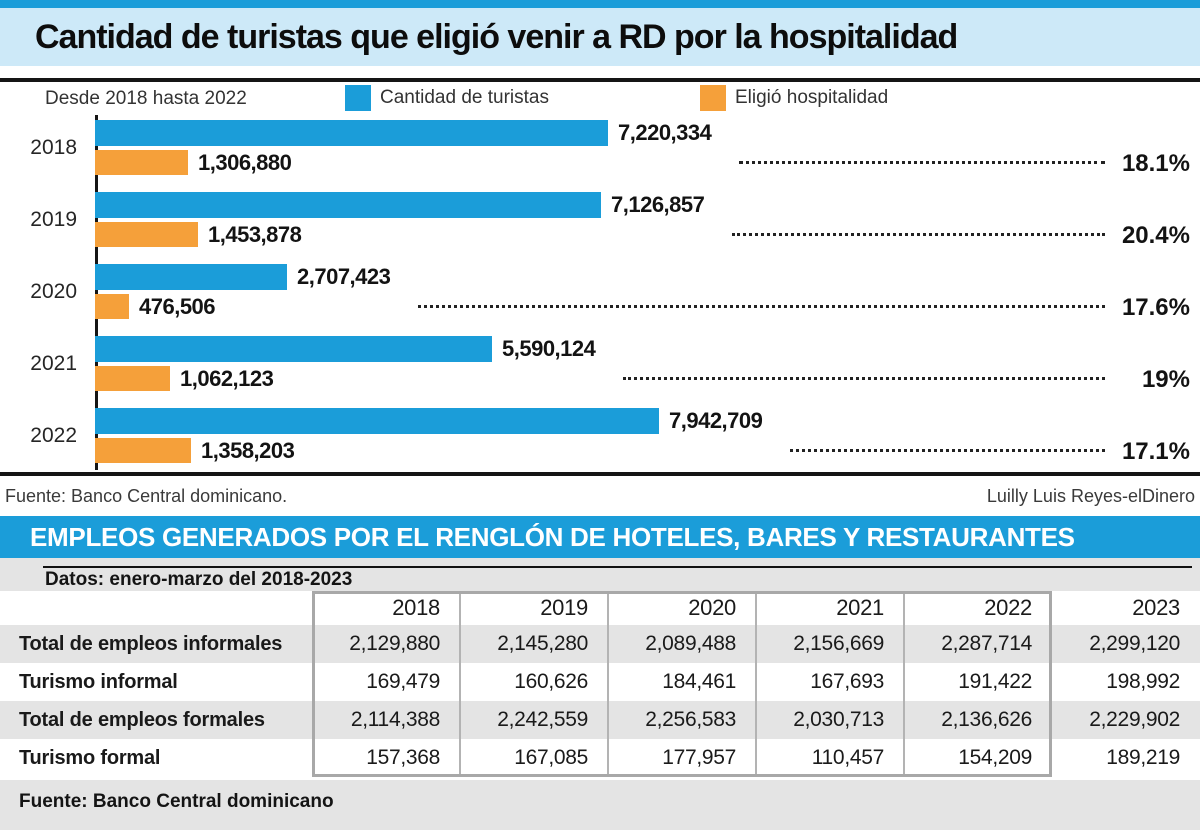 The image size is (1200, 830). What do you see at coordinates (542, 719) in the screenshot?
I see `table-cell: 2,242,559` at bounding box center [542, 719].